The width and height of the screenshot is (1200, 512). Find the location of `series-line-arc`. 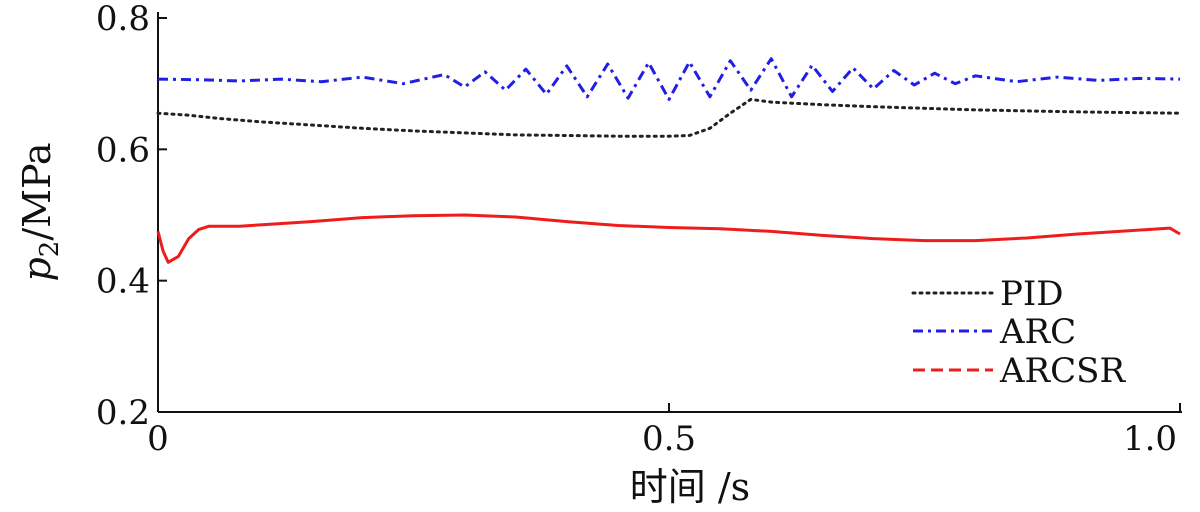

series-line-arc is located at coordinates (669, 79).